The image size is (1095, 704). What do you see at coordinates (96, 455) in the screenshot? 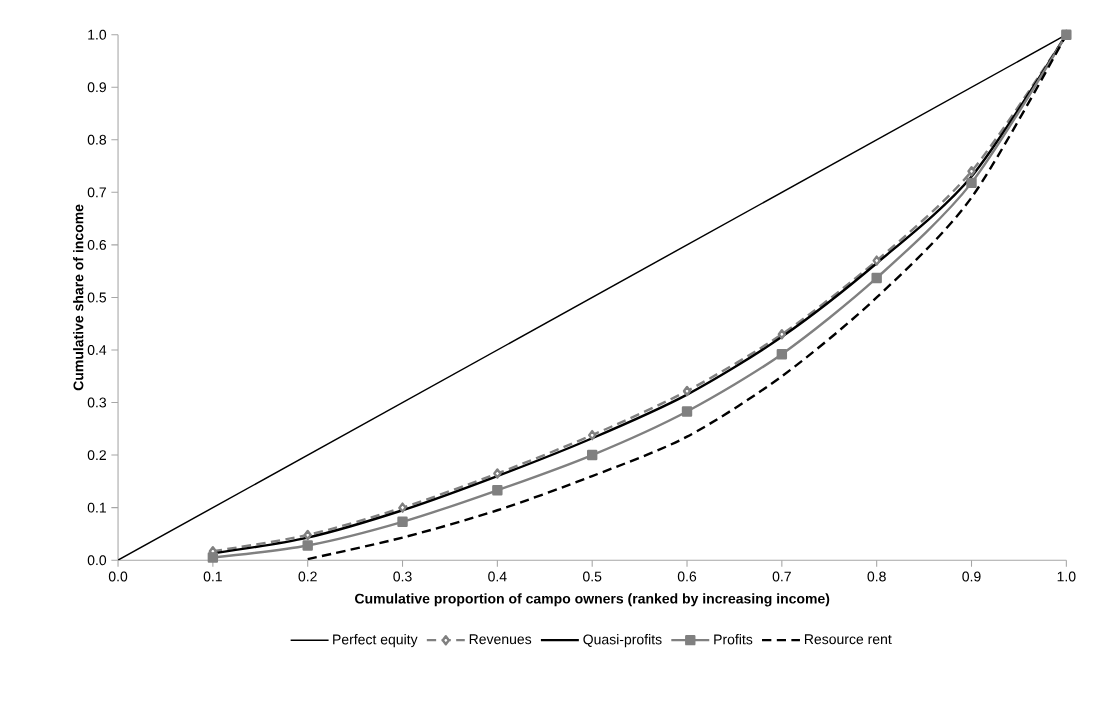
I see `y-tick-label: 0.2` at bounding box center [96, 455].